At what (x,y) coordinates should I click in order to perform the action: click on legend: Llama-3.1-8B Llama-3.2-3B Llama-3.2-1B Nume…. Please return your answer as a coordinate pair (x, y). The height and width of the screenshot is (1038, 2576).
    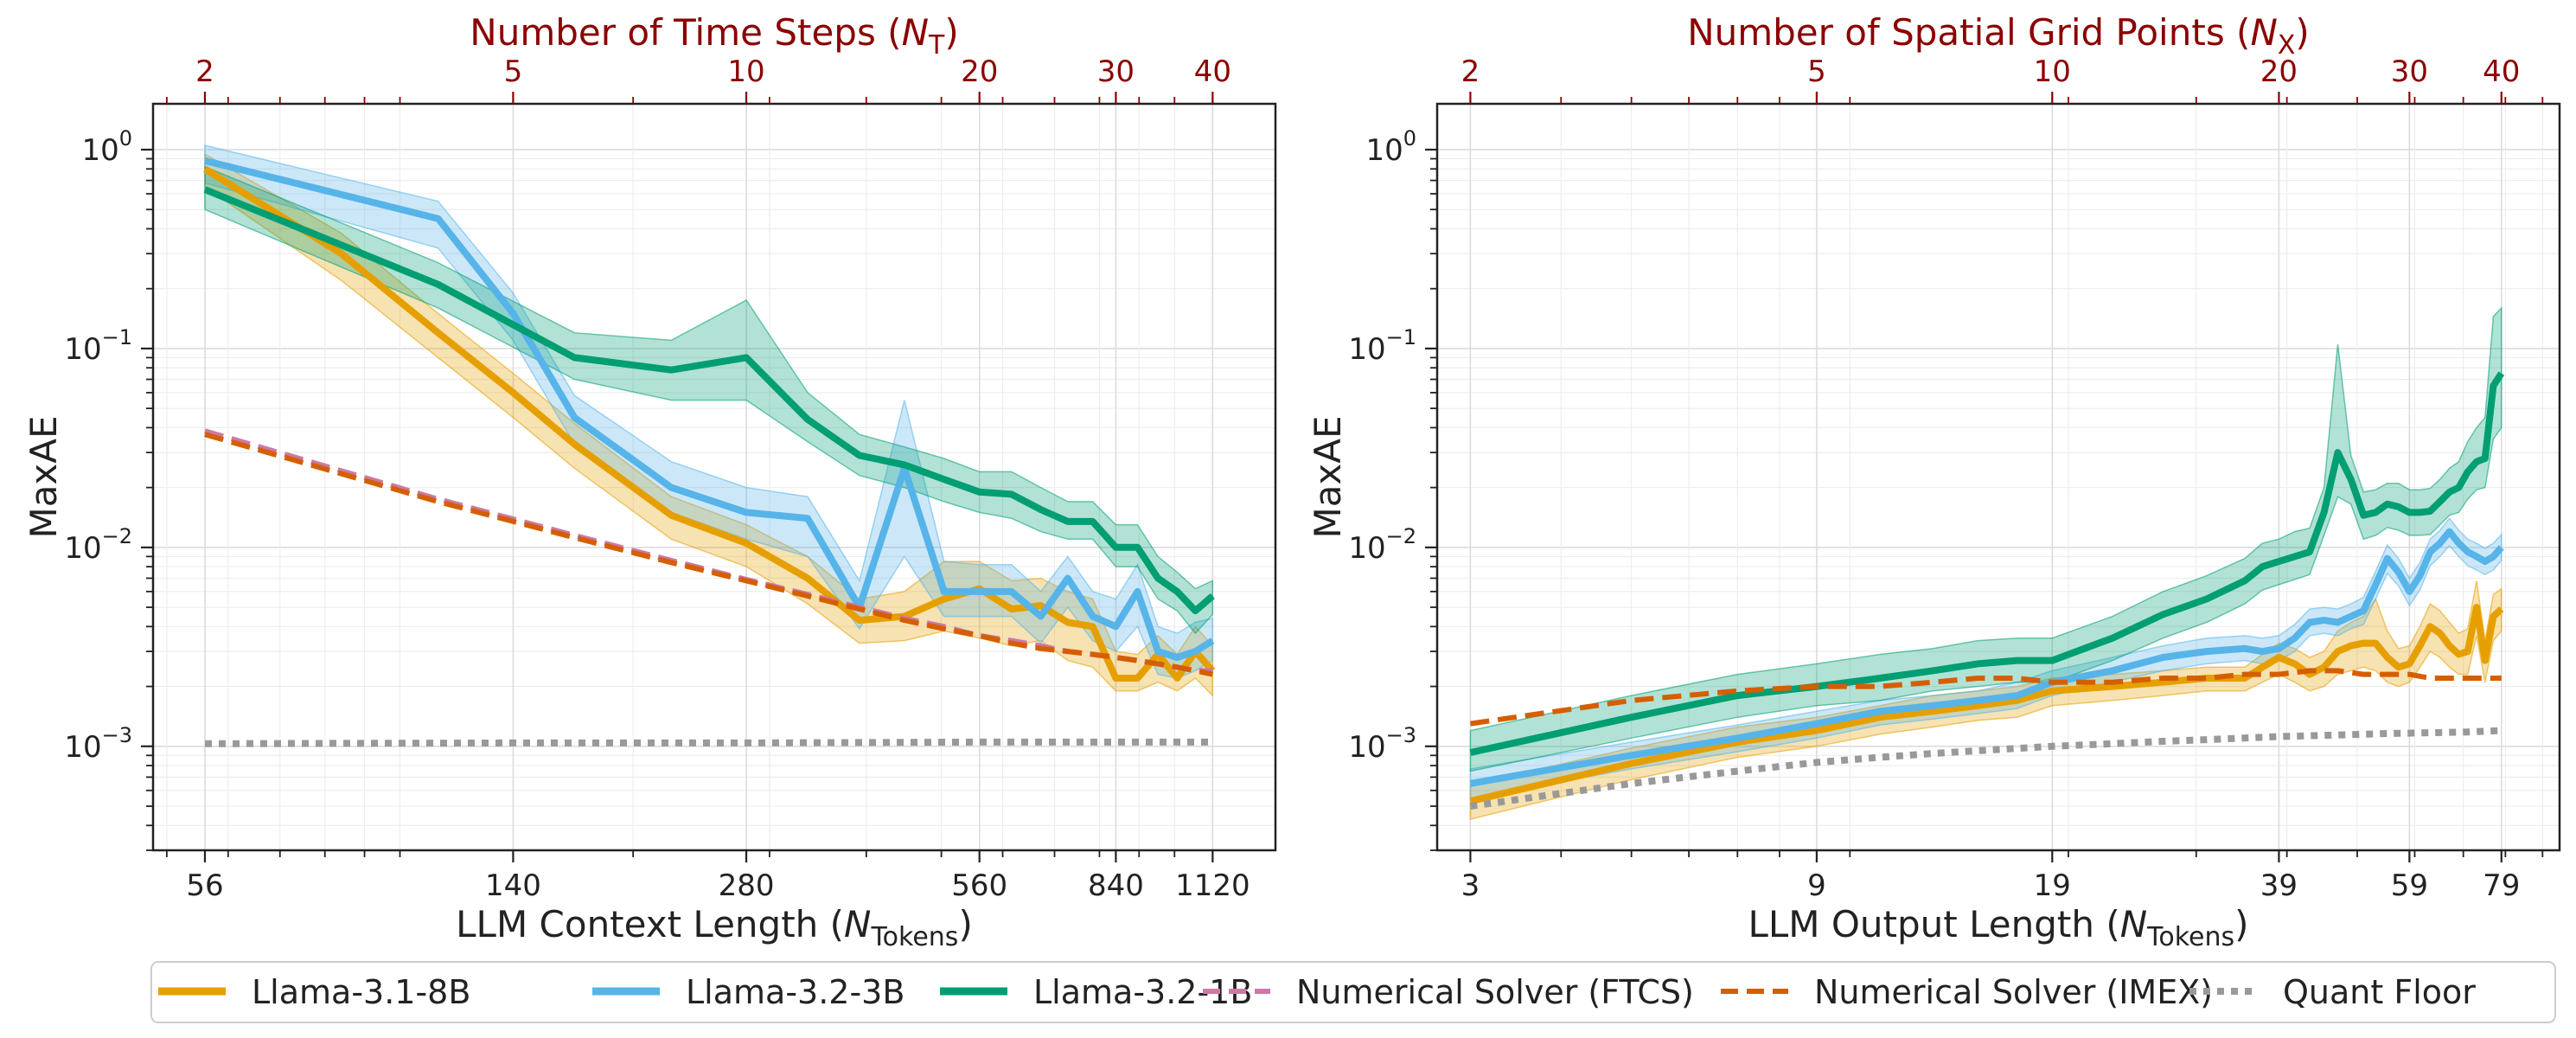
    Looking at the image, I should click on (1353, 992).